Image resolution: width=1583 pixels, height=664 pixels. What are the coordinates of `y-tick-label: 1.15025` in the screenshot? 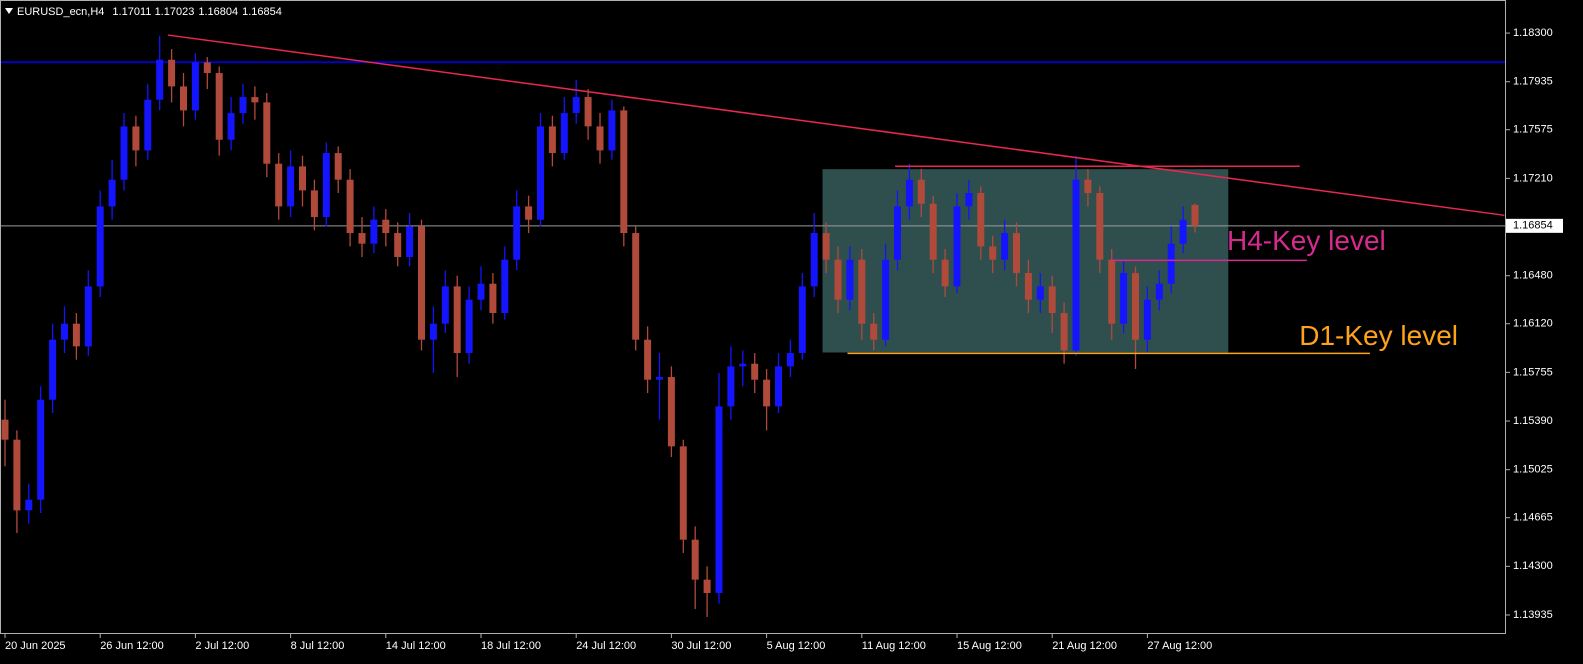 It's located at (1533, 470).